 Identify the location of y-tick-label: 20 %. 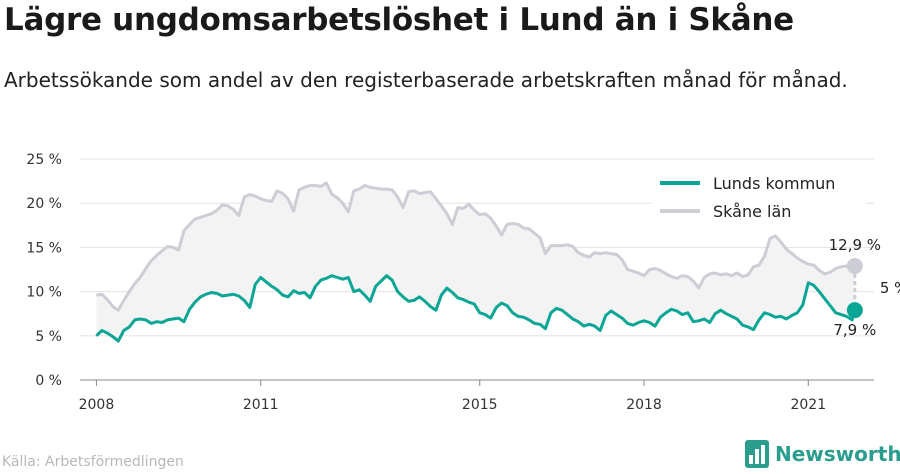
(44, 204).